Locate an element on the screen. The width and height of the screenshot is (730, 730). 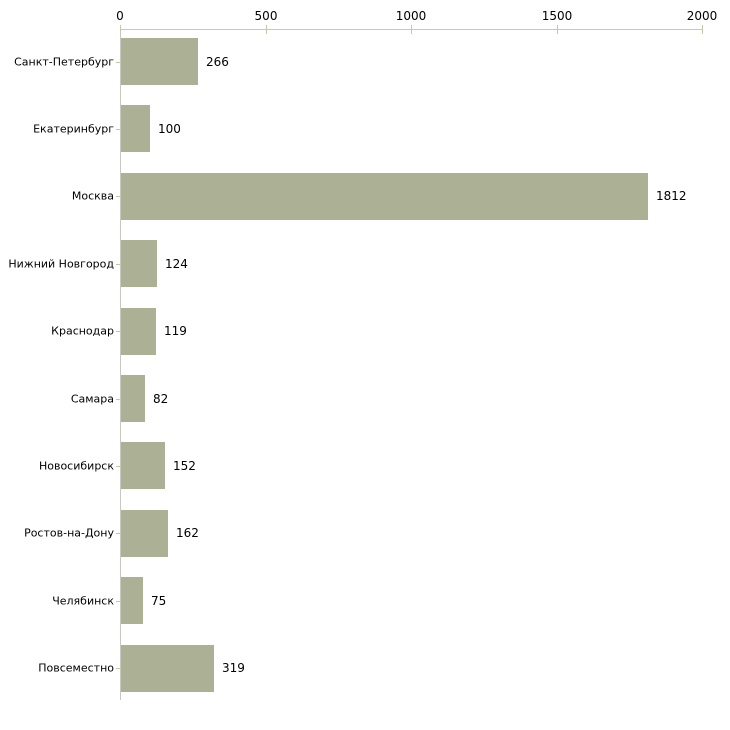
x-axis-tick-label: 0 is located at coordinates (120, 16).